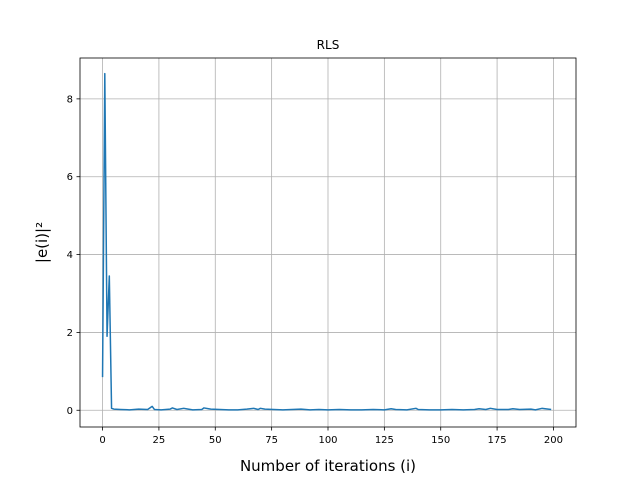  What do you see at coordinates (70, 333) in the screenshot?
I see `y-tick-label: 2` at bounding box center [70, 333].